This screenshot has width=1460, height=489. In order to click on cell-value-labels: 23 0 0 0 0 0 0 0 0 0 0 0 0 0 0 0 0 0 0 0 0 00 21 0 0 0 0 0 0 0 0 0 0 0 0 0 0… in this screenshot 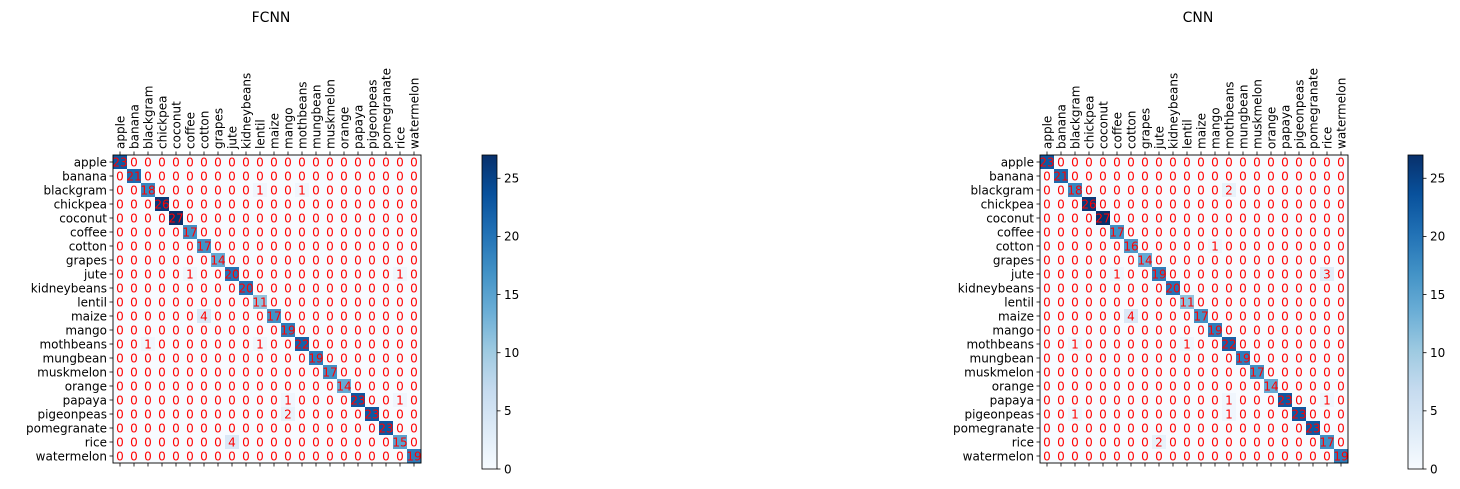, I will do `click(1193, 309)`.